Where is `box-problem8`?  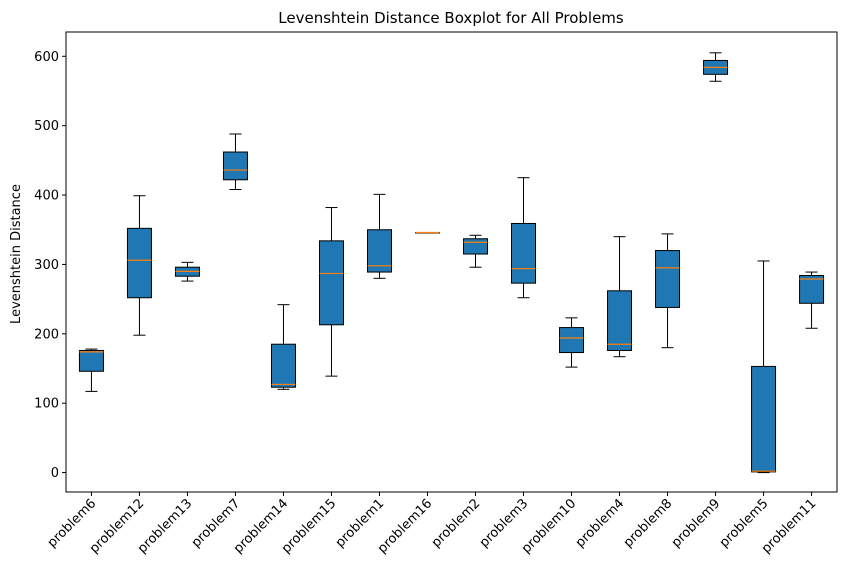
box-problem8 is located at coordinates (668, 291).